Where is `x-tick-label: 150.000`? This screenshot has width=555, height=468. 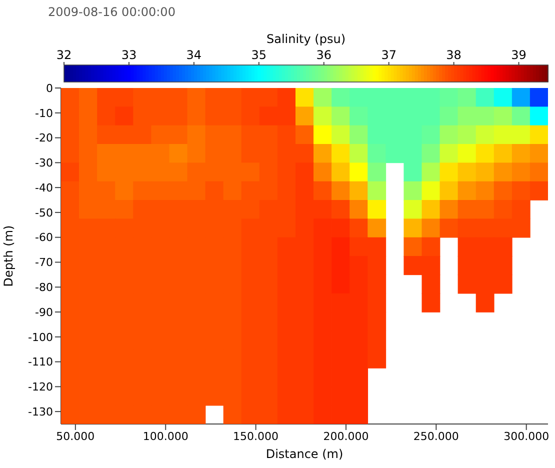
x-tick-label: 150.000 is located at coordinates (256, 436).